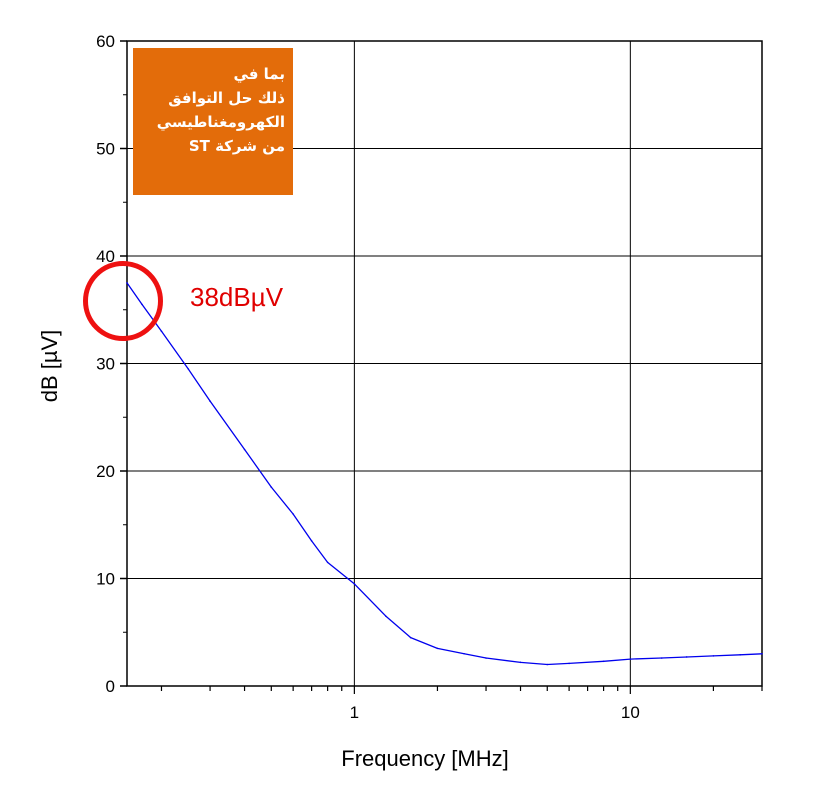  I want to click on y-tick-label: 30, so click(105, 364).